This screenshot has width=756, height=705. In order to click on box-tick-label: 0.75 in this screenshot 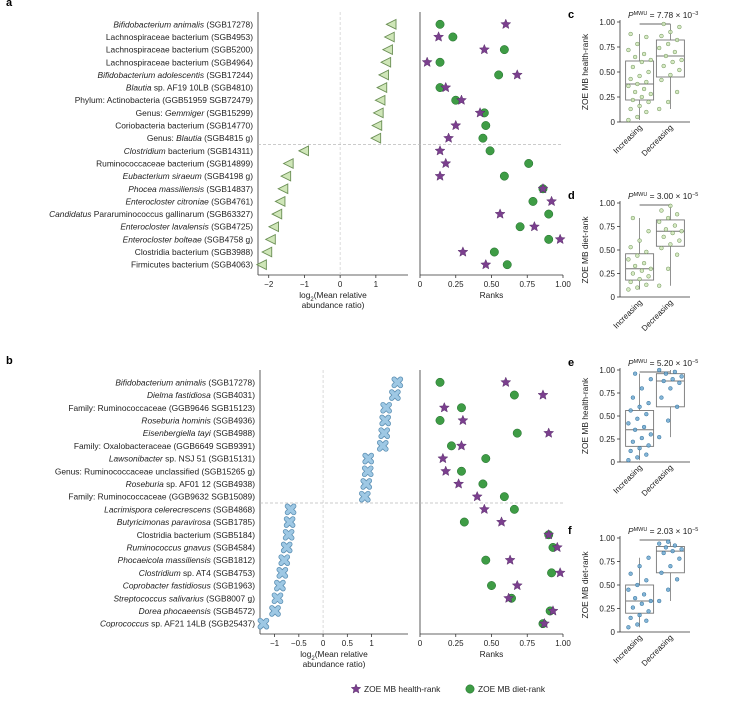, I will do `click(607, 227)`.